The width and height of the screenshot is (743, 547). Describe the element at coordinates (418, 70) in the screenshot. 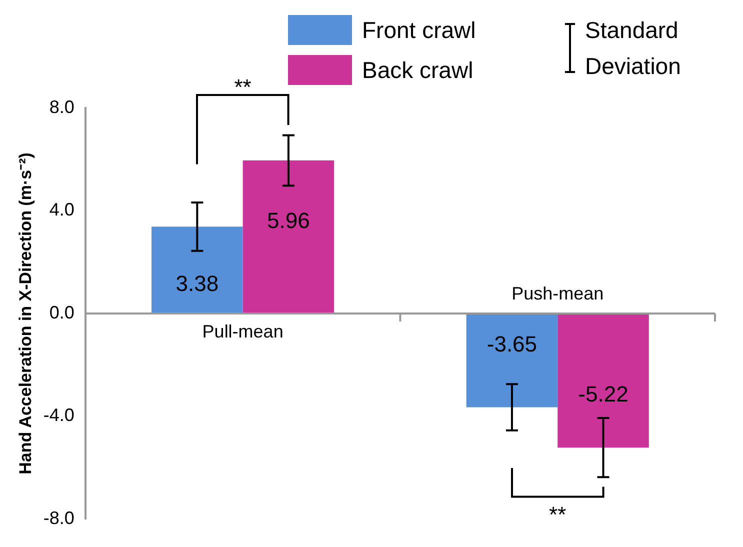

I see `legend-label: Back crawl` at that location.